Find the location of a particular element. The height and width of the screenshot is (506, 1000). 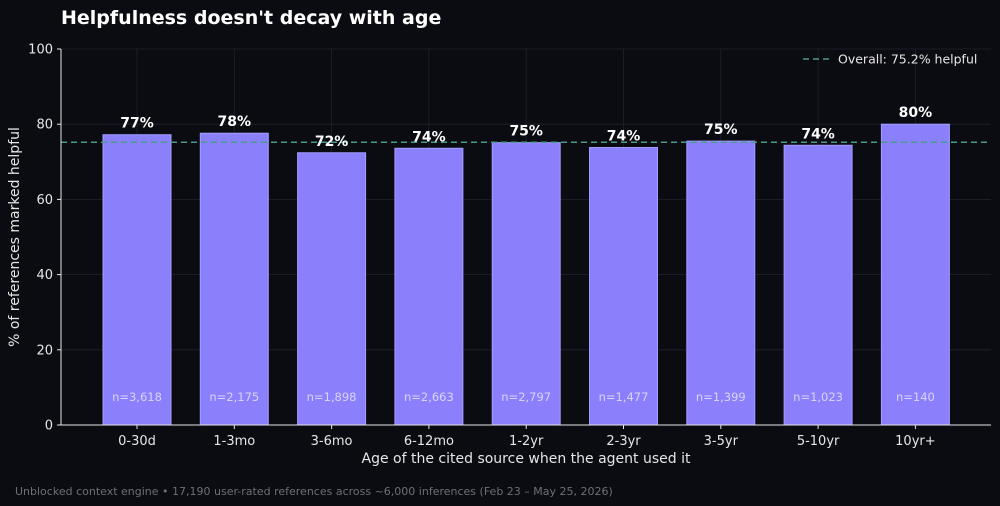

bar-5-10yr is located at coordinates (818, 285).